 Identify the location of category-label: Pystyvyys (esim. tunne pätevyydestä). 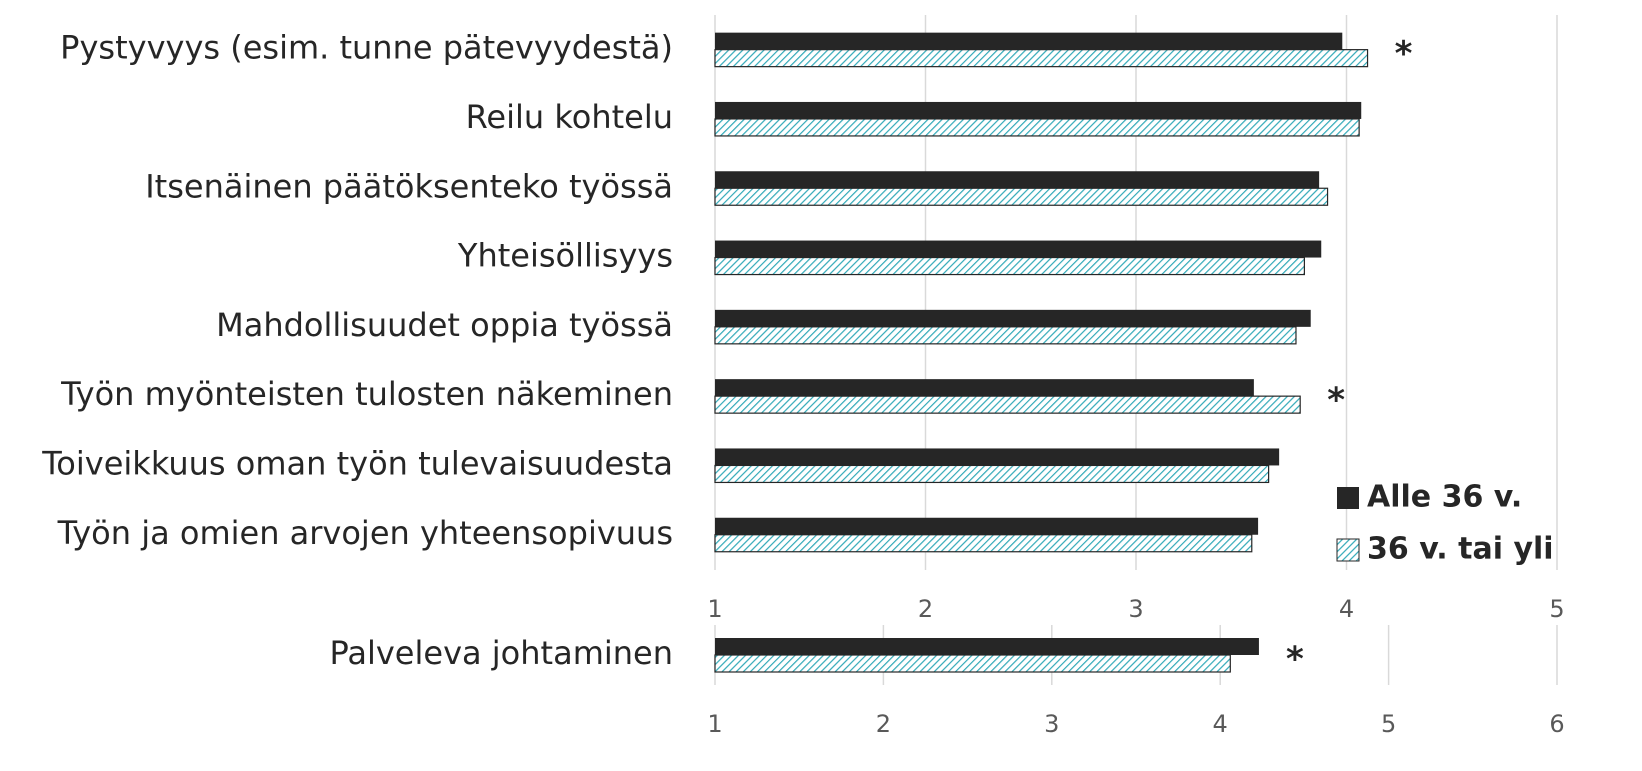
(366, 48).